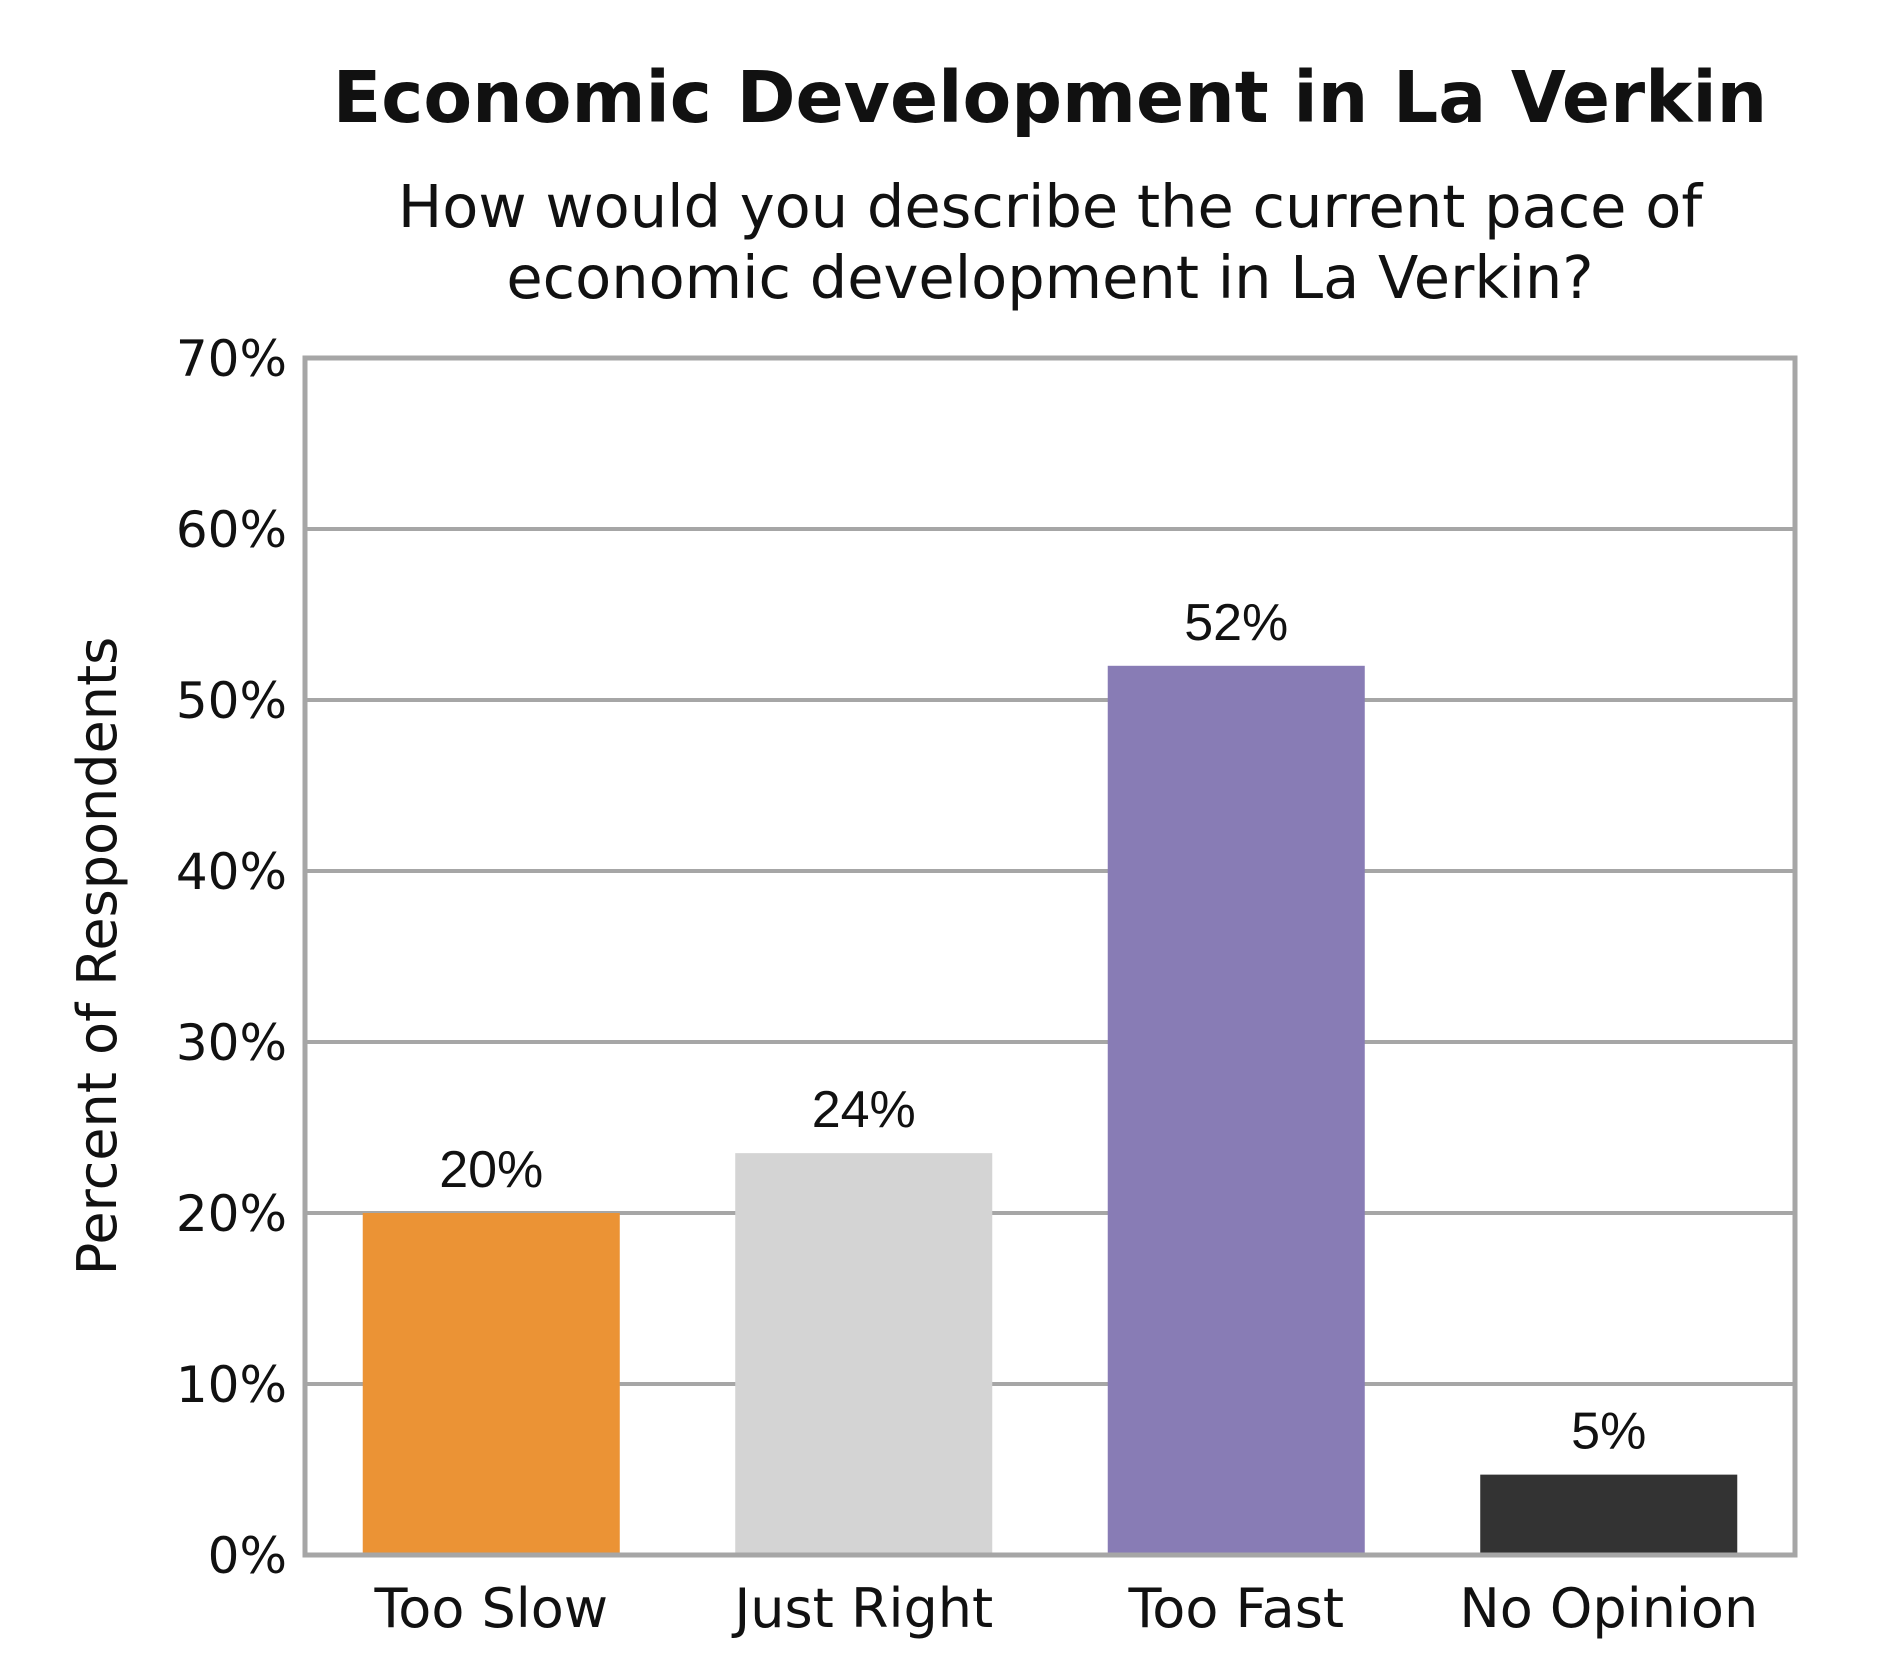 This screenshot has width=1890, height=1680. I want to click on y-tick-label: 70%, so click(231, 359).